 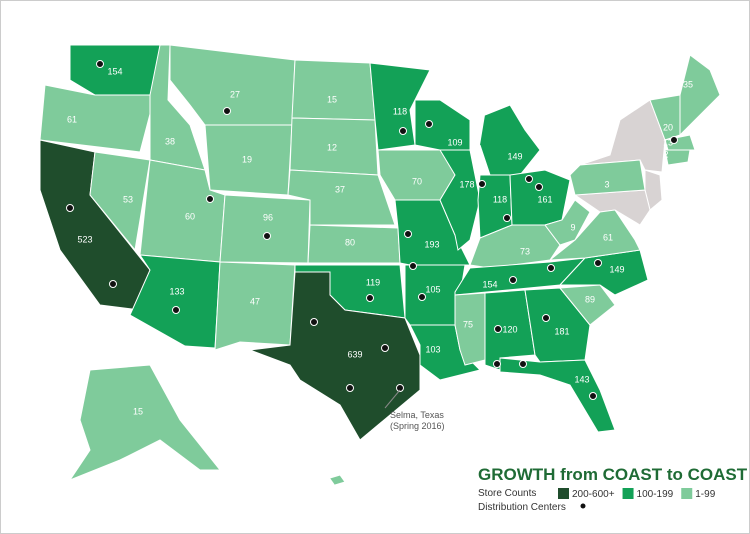 I want to click on legend: 200-600+ 100-199 1-99, so click(x=637, y=494).